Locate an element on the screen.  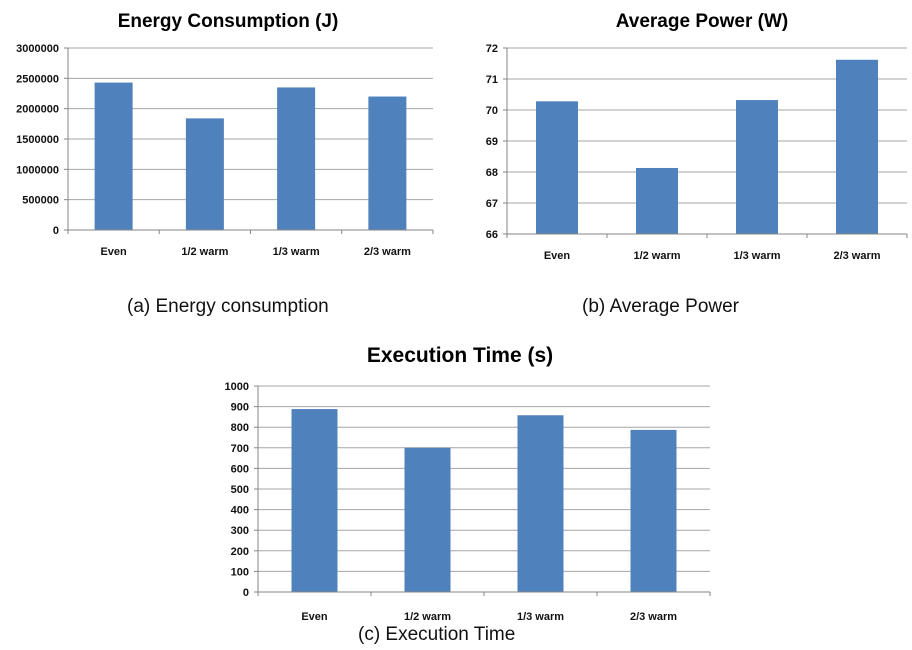
y-tick-label: 1000000 is located at coordinates (37, 170).